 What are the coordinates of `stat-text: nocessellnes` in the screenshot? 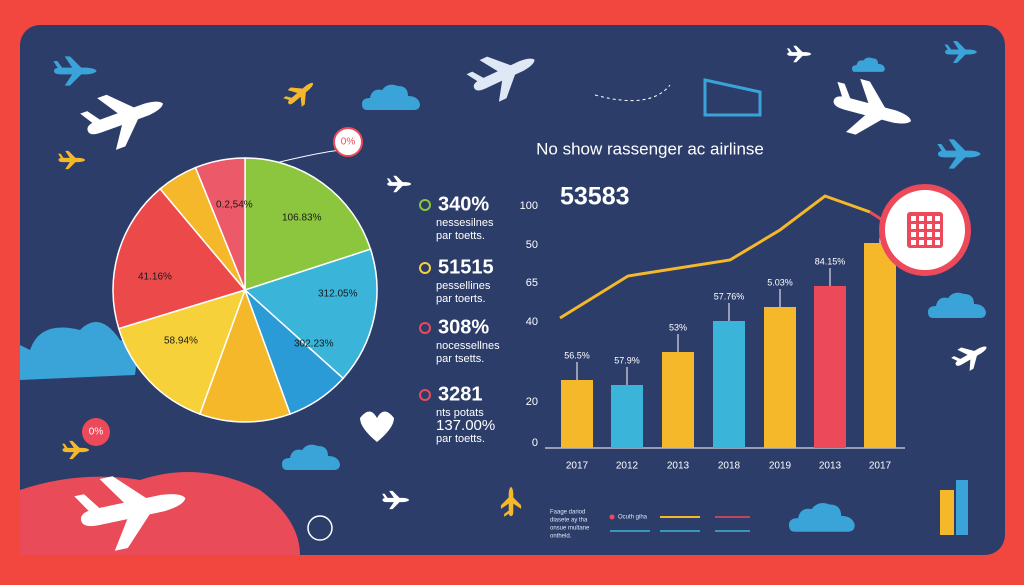 It's located at (468, 346).